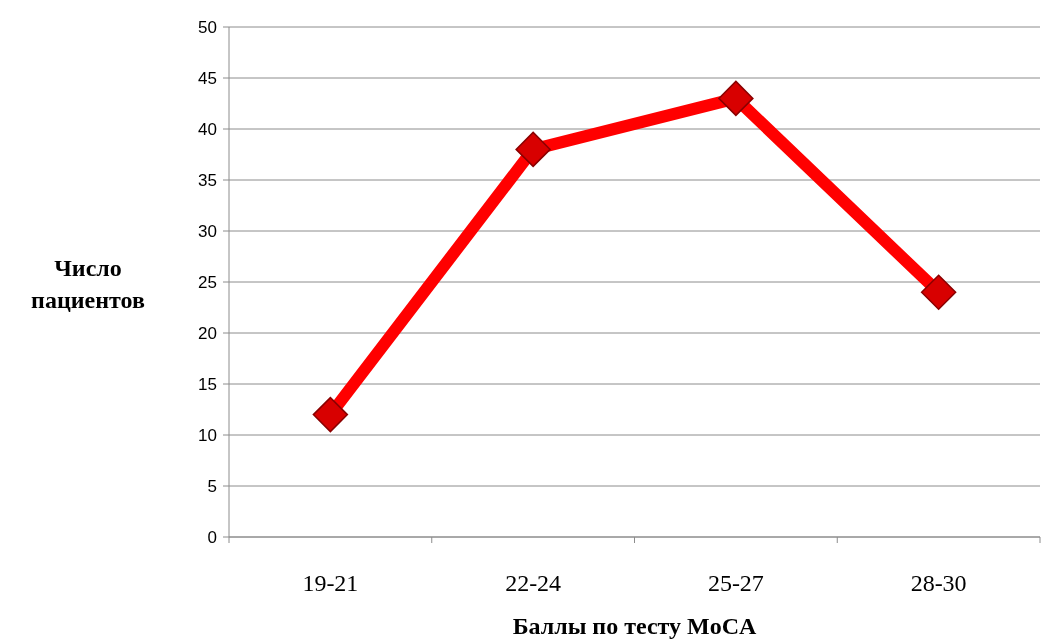 The image size is (1048, 641). Describe the element at coordinates (207, 282) in the screenshot. I see `y-tick-label: 25` at that location.